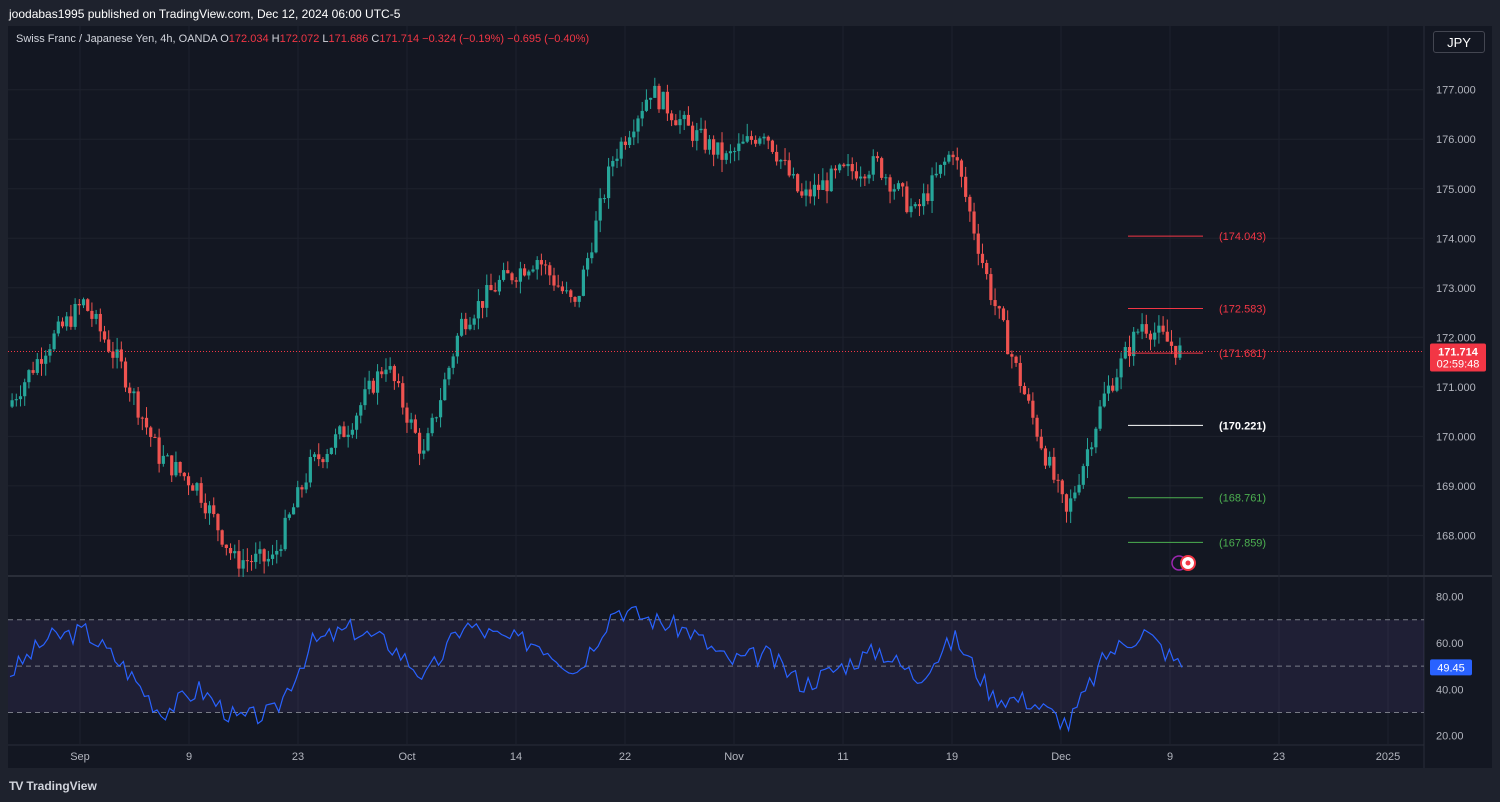  I want to click on rsi-band-fill, so click(716, 666).